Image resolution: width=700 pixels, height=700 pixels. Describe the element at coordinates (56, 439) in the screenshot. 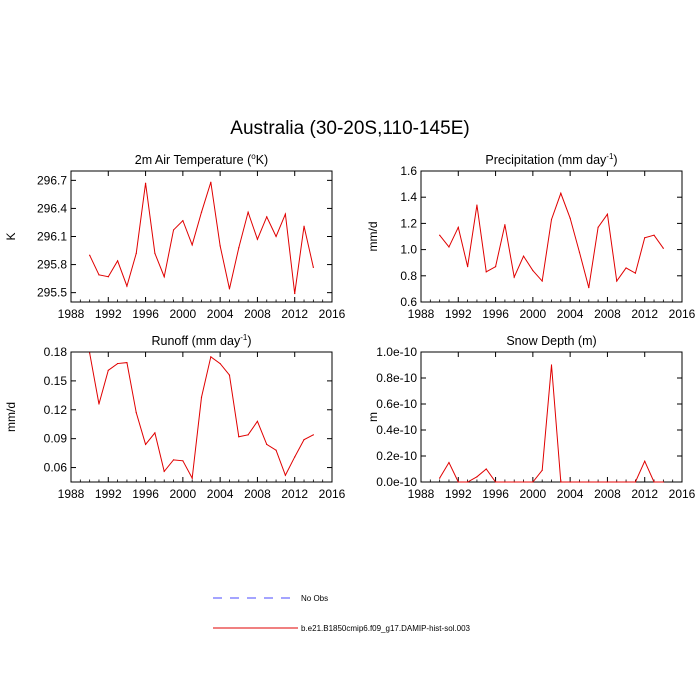

I see `y-tick-label: 0.09` at that location.